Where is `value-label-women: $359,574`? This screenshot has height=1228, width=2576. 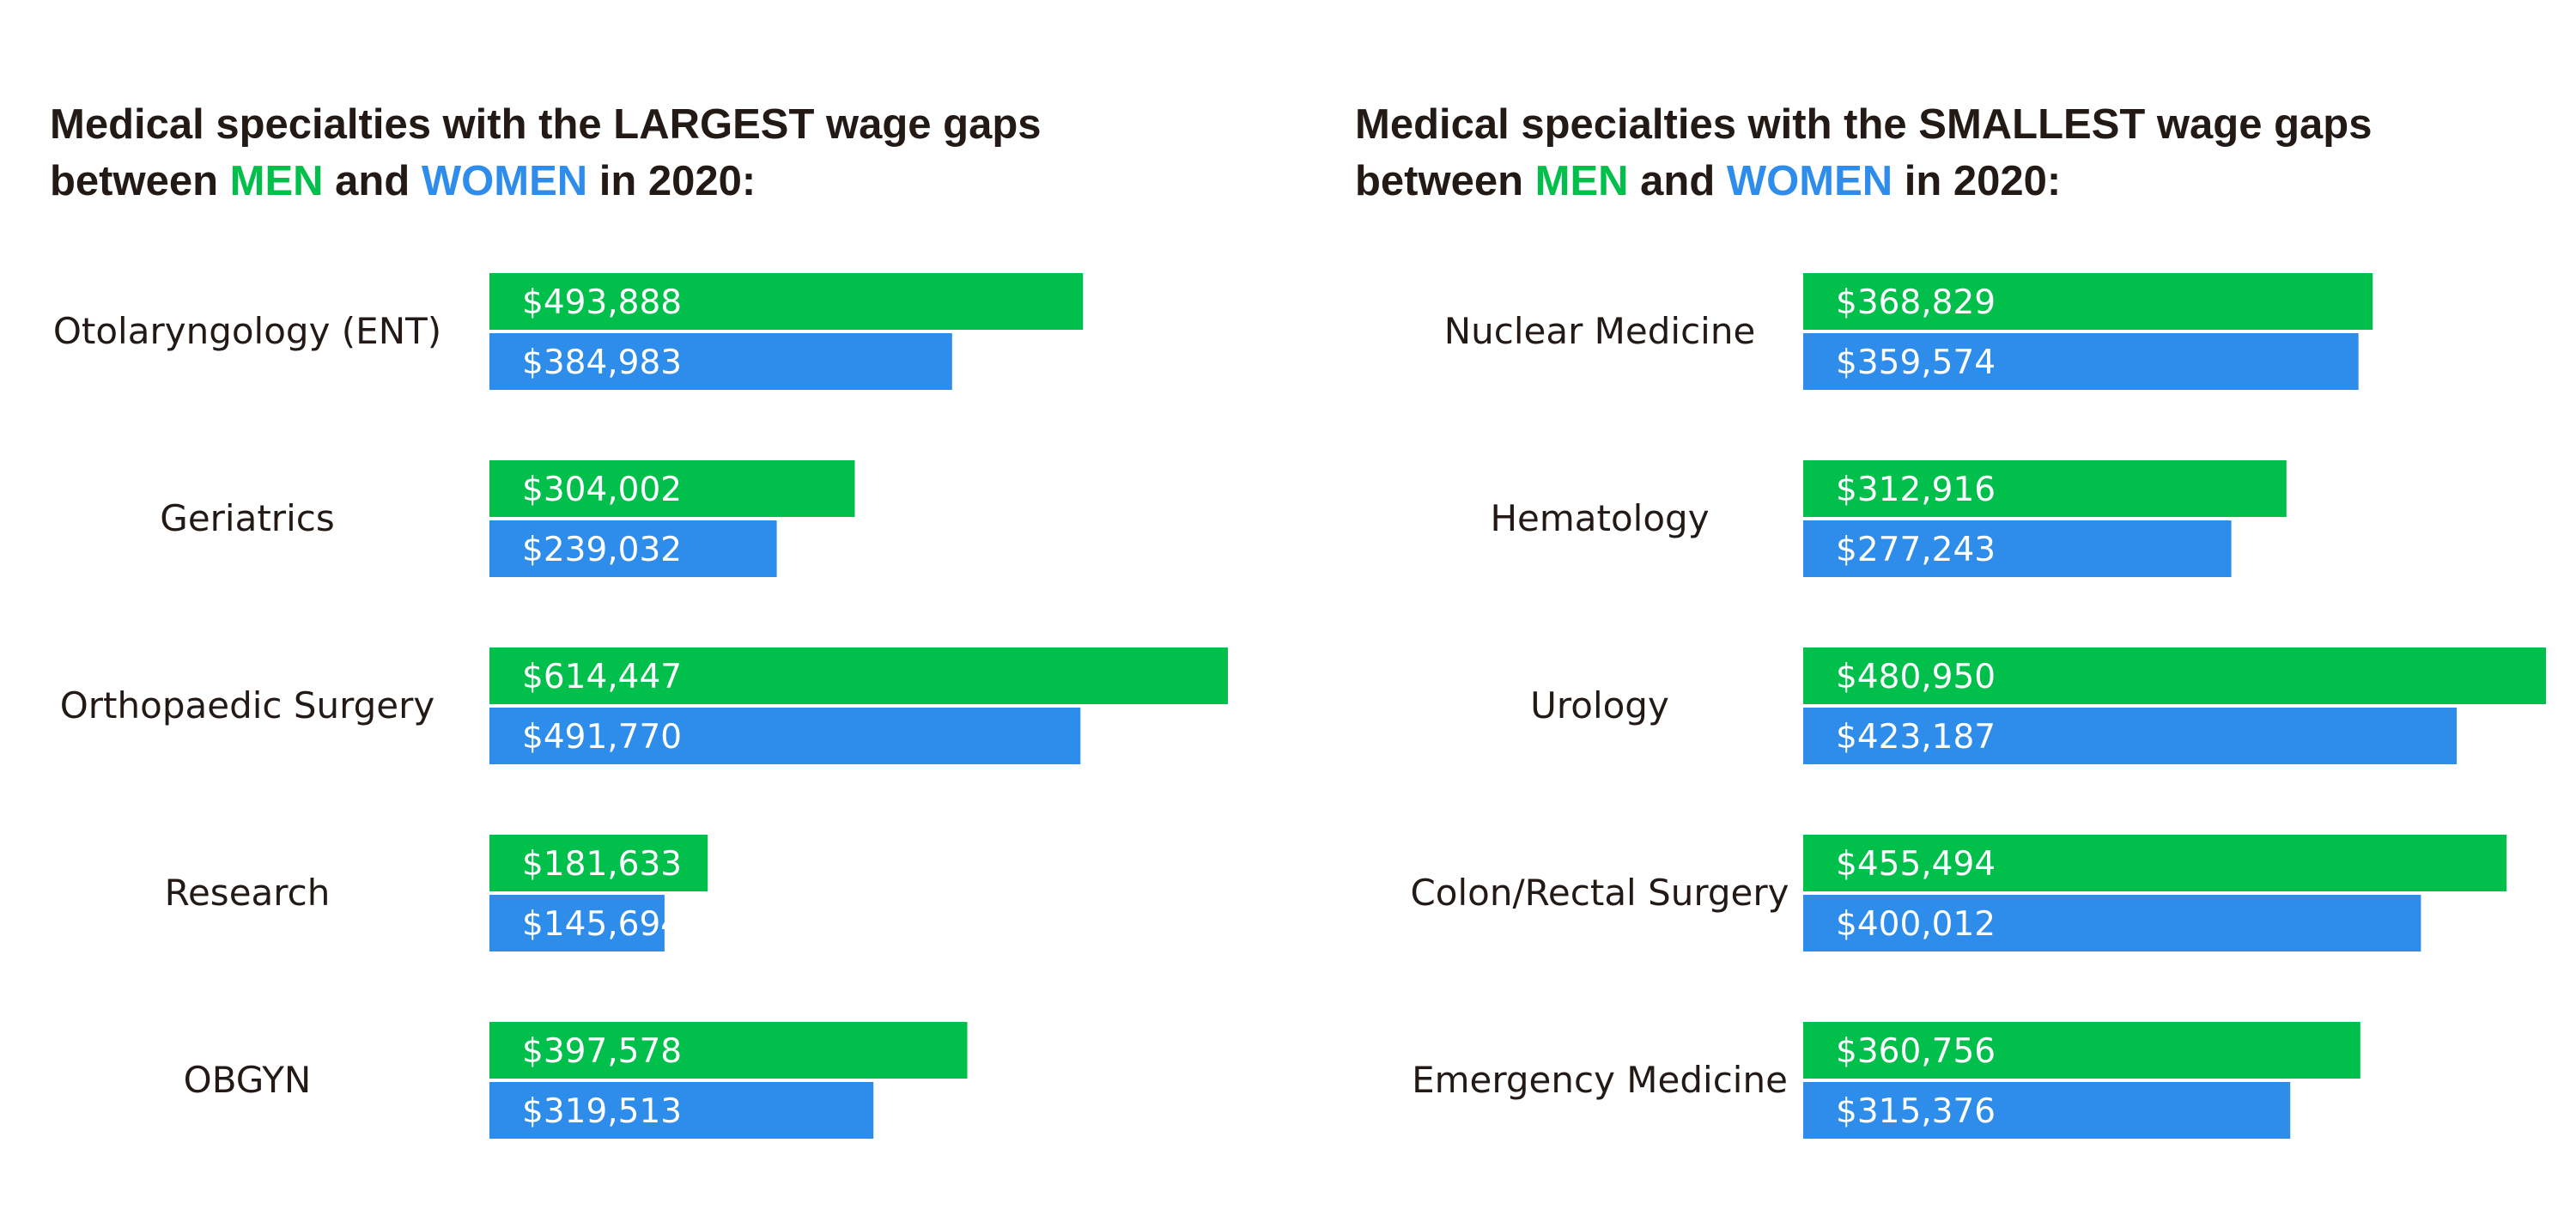
value-label-women: $359,574 is located at coordinates (1916, 362).